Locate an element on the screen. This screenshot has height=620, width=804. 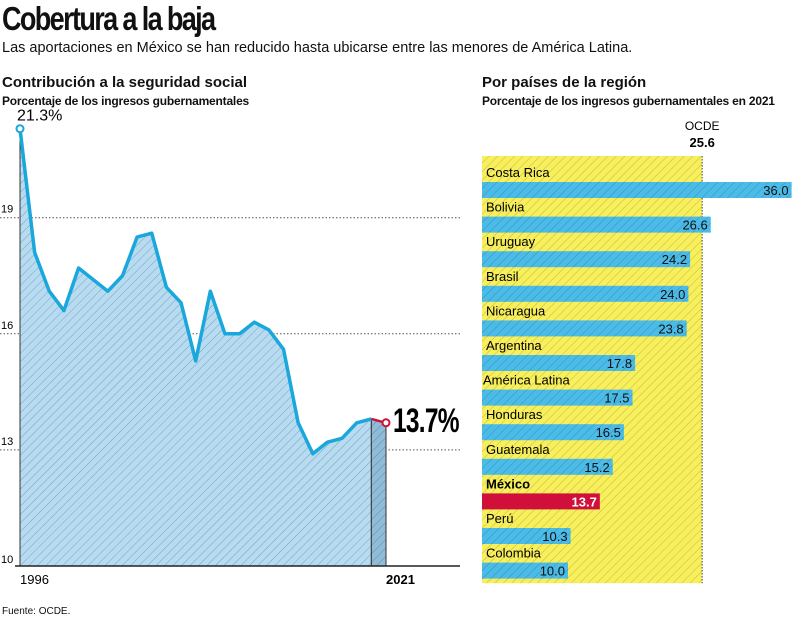
bar-value-label: 24.0 is located at coordinates (672, 294).